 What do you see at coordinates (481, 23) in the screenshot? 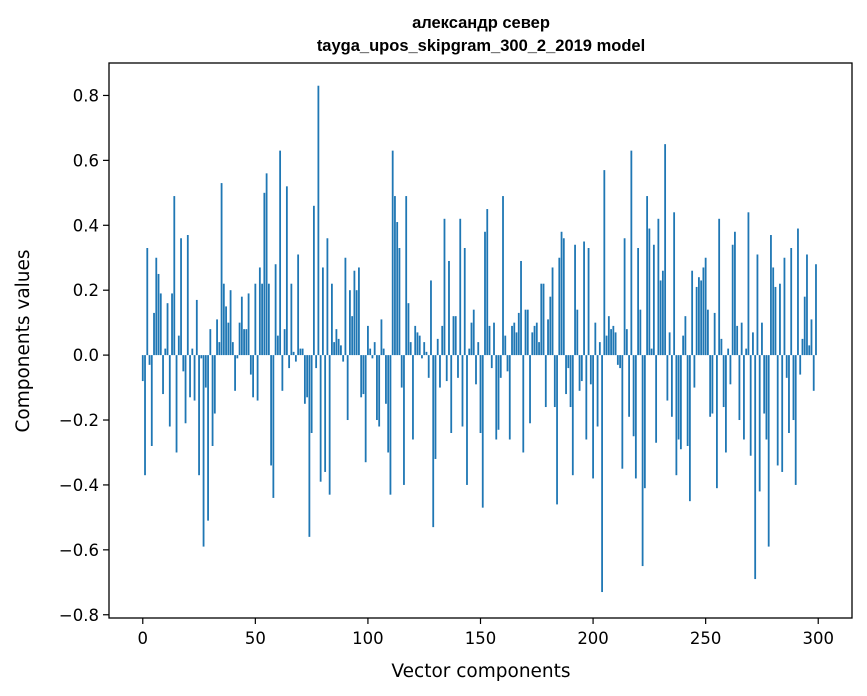
I see `chart-title-line1: александр север` at bounding box center [481, 23].